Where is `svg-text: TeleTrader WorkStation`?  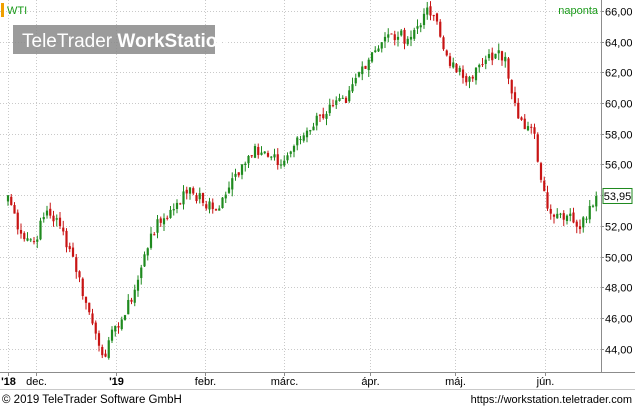
svg-text: TeleTrader WorkStation is located at coordinates (125, 41).